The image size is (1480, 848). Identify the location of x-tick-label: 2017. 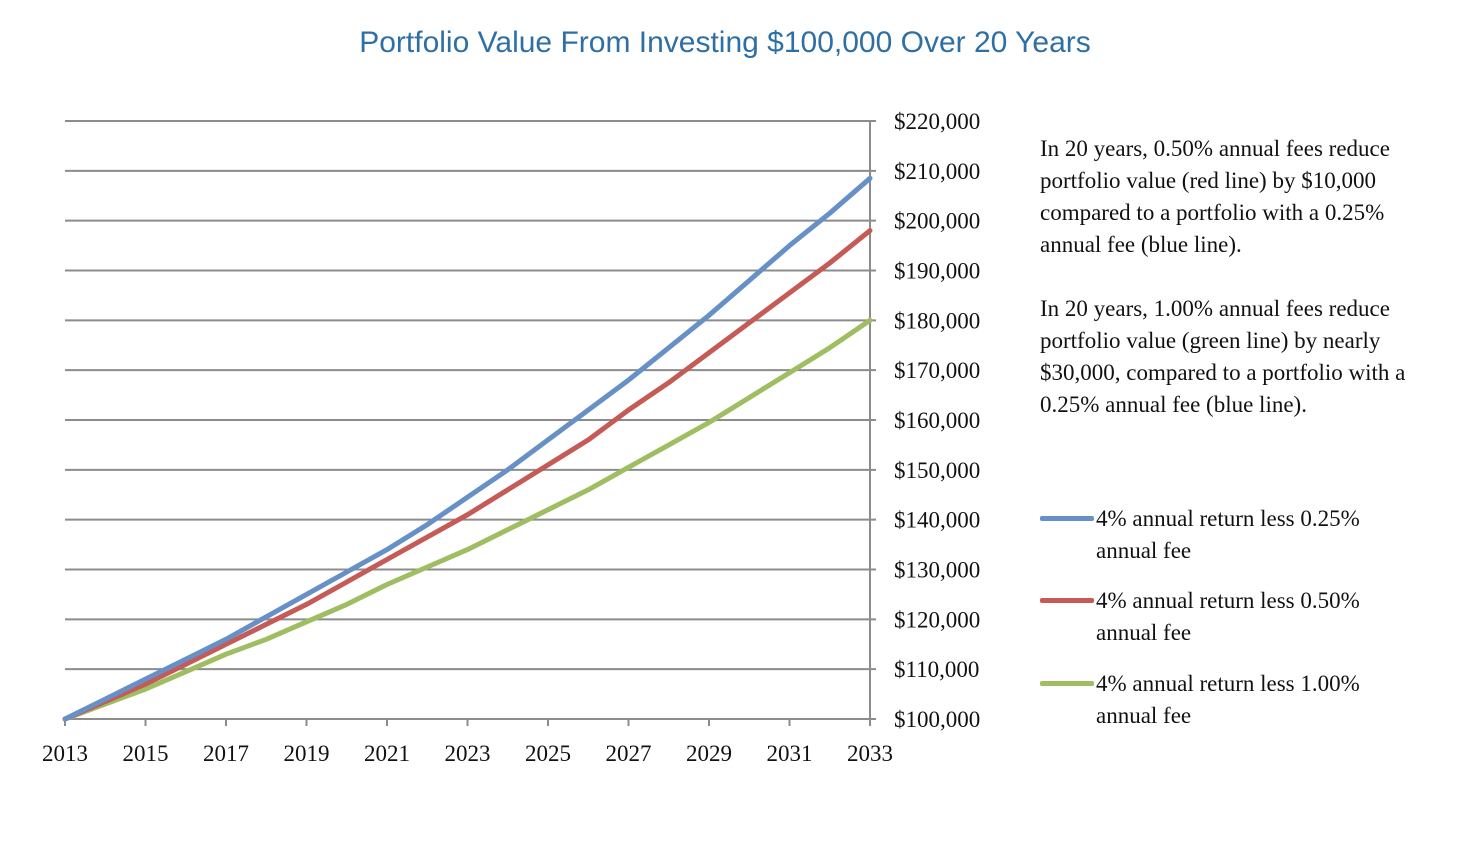
(226, 753).